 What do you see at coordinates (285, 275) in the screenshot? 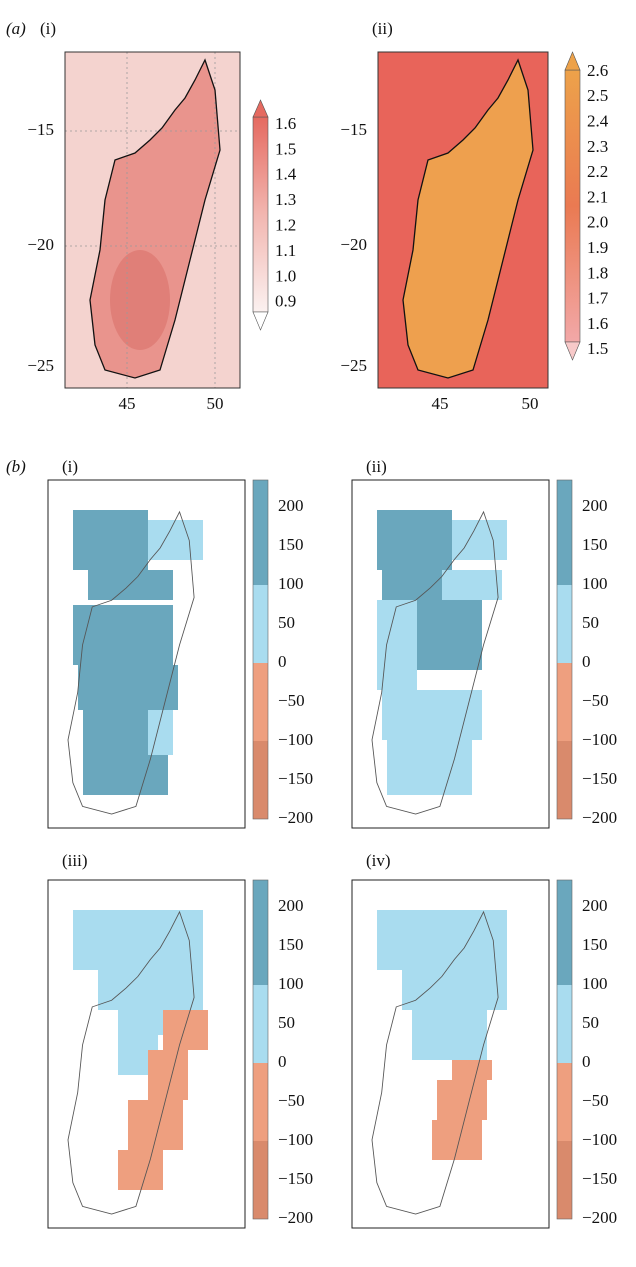
I see `colorbar-label: 1.0` at bounding box center [285, 275].